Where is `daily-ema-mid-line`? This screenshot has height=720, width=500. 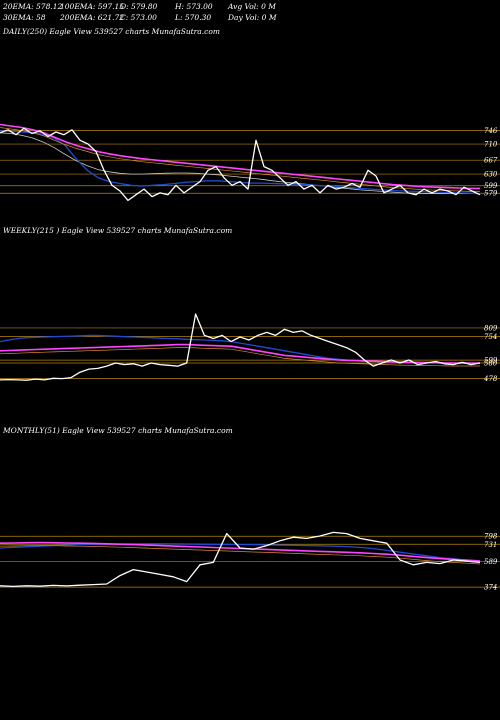
daily-ema-mid-line is located at coordinates (240, 163).